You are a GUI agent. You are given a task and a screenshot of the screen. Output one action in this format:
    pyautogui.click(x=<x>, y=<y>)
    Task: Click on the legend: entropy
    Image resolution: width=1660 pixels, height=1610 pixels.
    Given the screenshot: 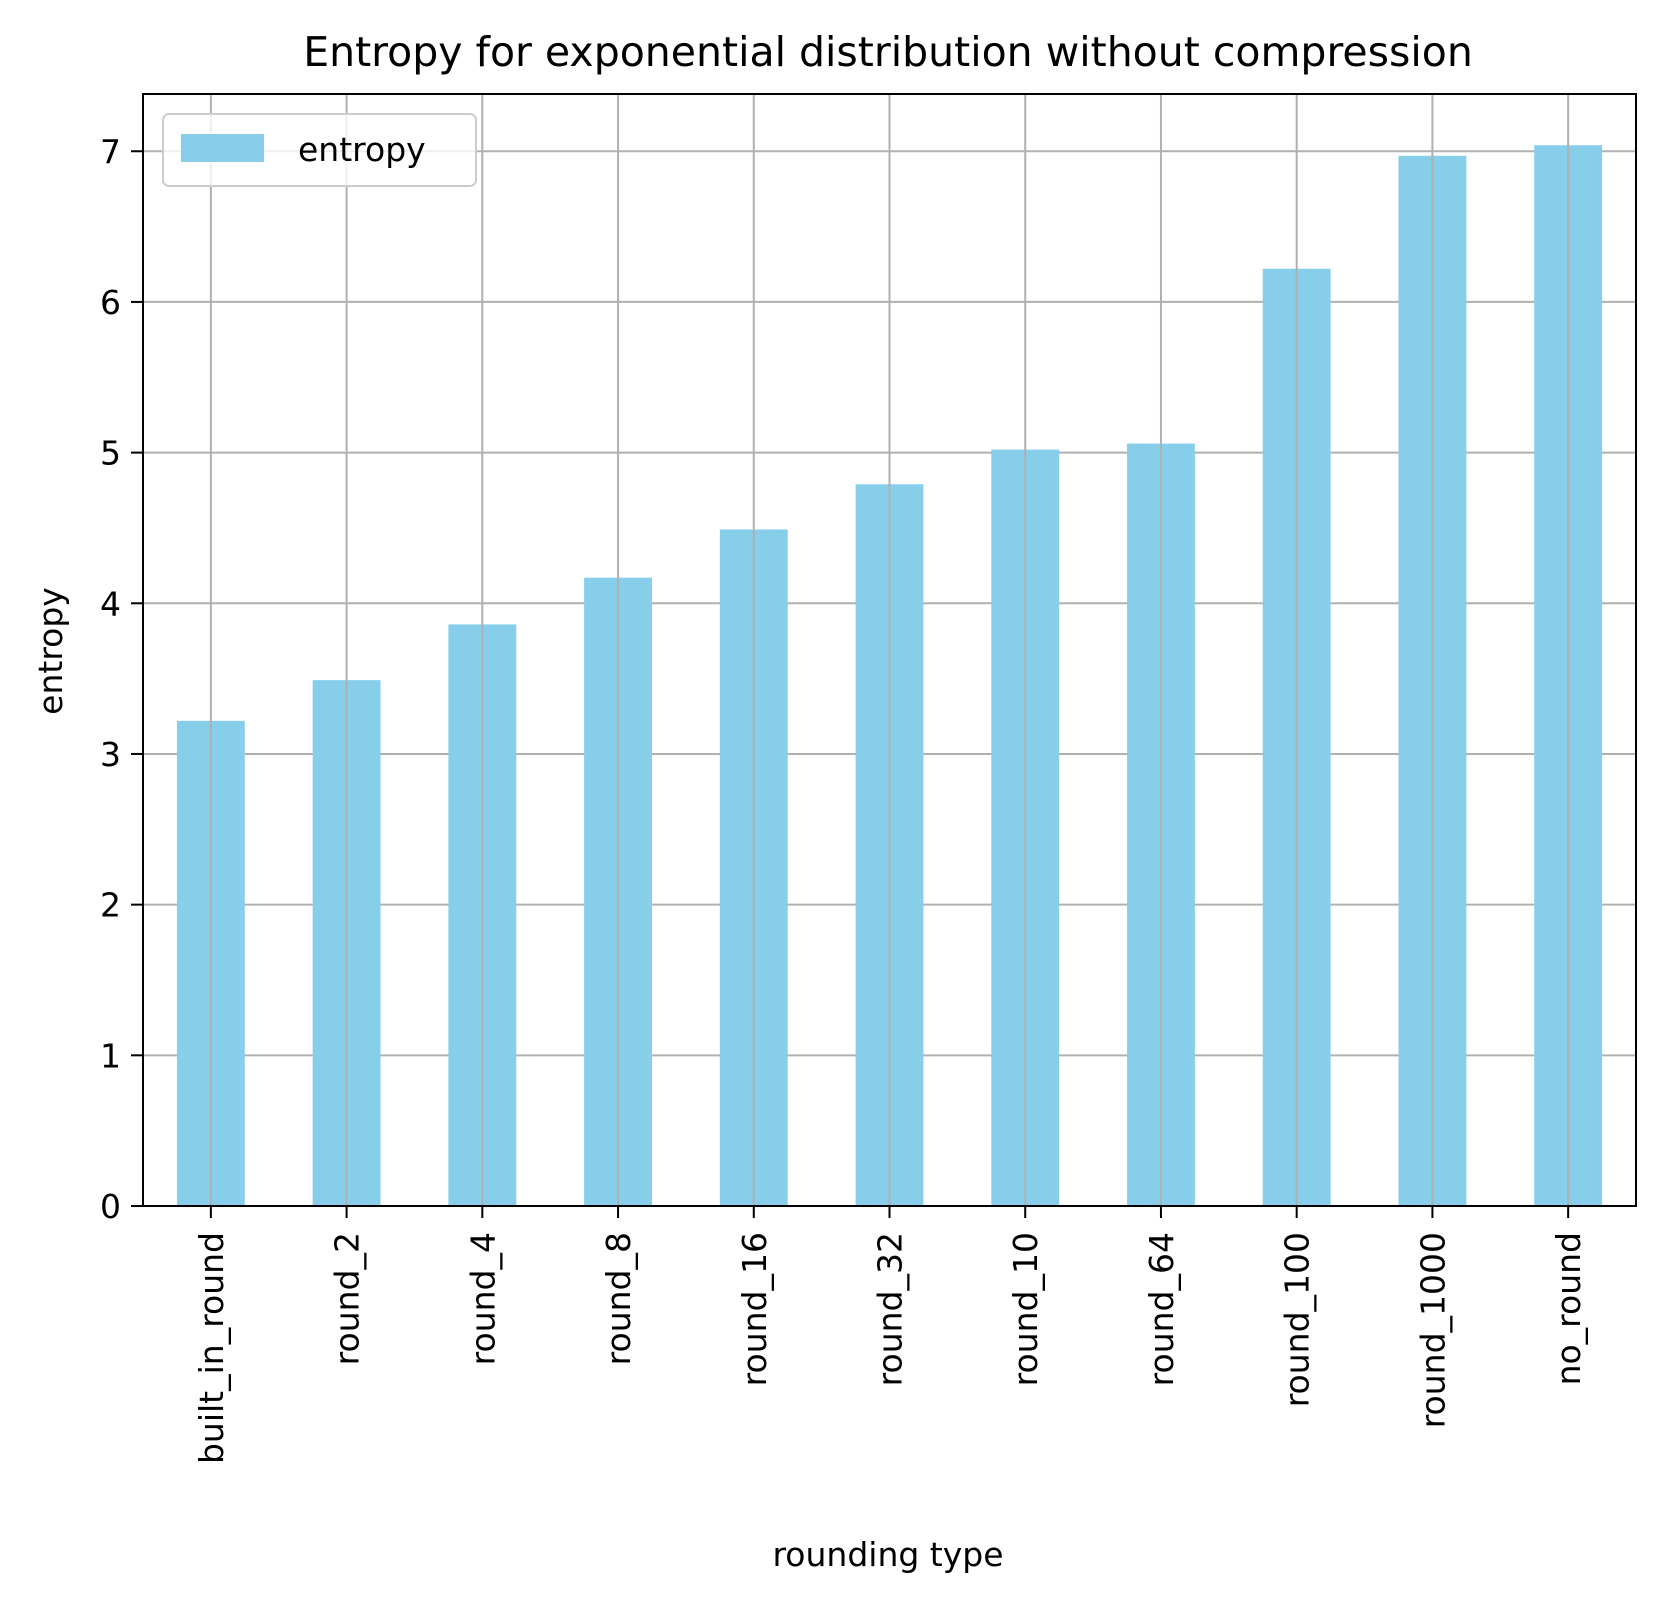 What is the action you would take?
    pyautogui.click(x=319, y=150)
    